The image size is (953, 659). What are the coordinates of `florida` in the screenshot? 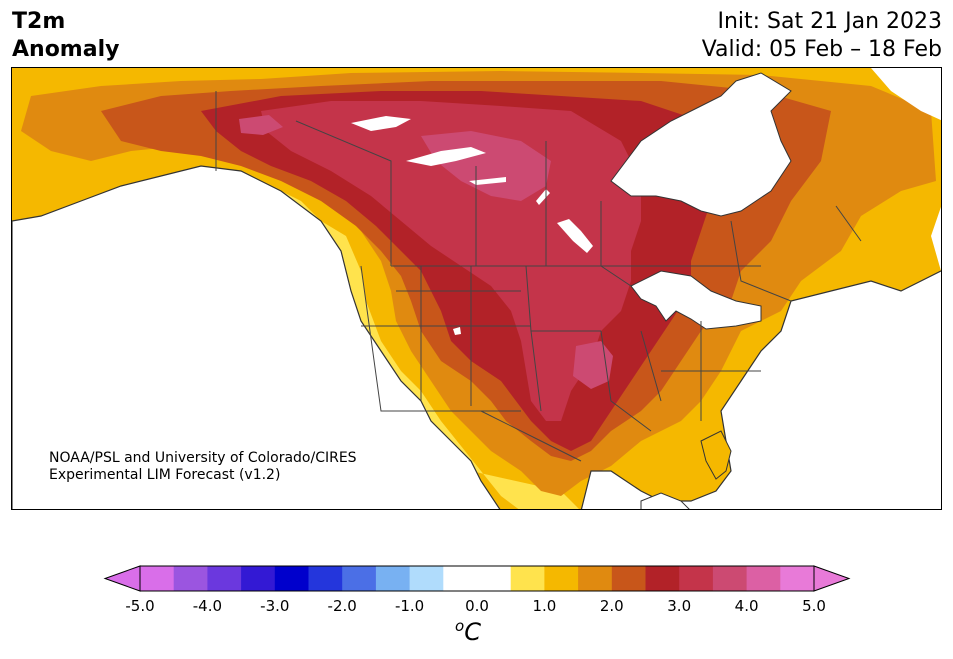 It's located at (716, 455).